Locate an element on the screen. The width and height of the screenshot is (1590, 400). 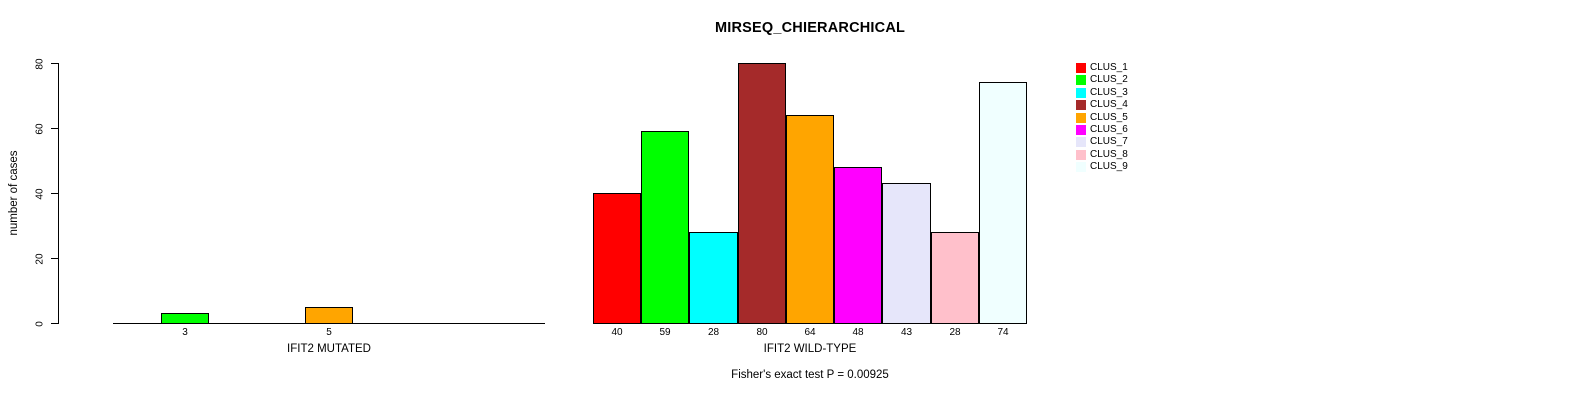
bar-clus_8-ifit2-wild-type is located at coordinates (955, 278).